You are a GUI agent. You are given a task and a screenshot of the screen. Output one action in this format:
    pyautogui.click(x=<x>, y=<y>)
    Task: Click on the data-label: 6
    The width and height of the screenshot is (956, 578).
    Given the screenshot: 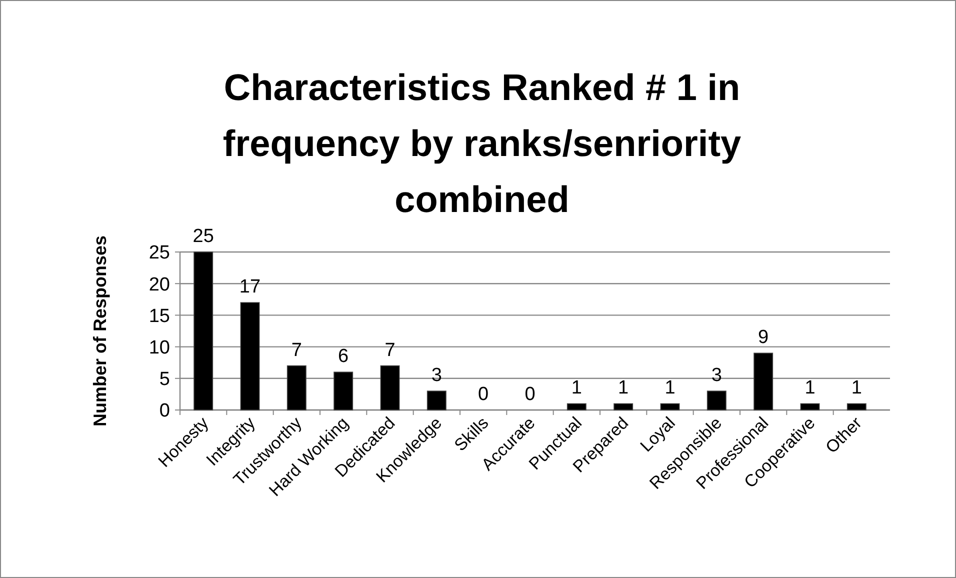 What is the action you would take?
    pyautogui.click(x=343, y=357)
    